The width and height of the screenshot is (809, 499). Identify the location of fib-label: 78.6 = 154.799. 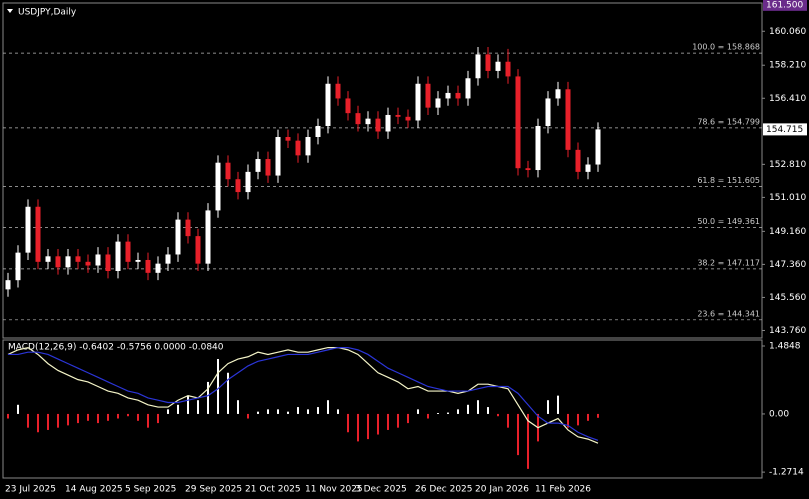
(728, 121).